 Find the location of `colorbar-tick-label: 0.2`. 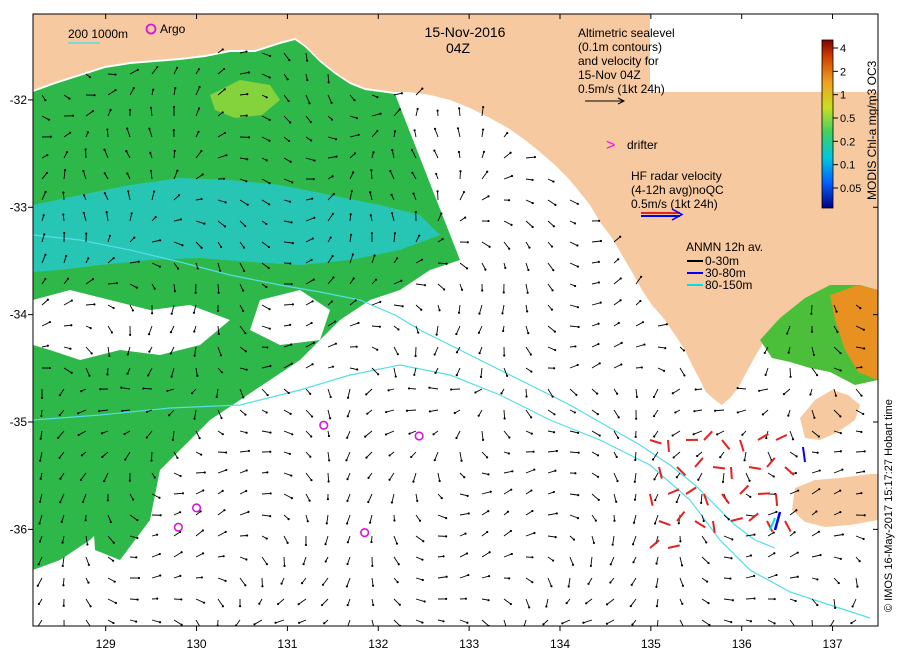

colorbar-tick-label: 0.2 is located at coordinates (847, 142).